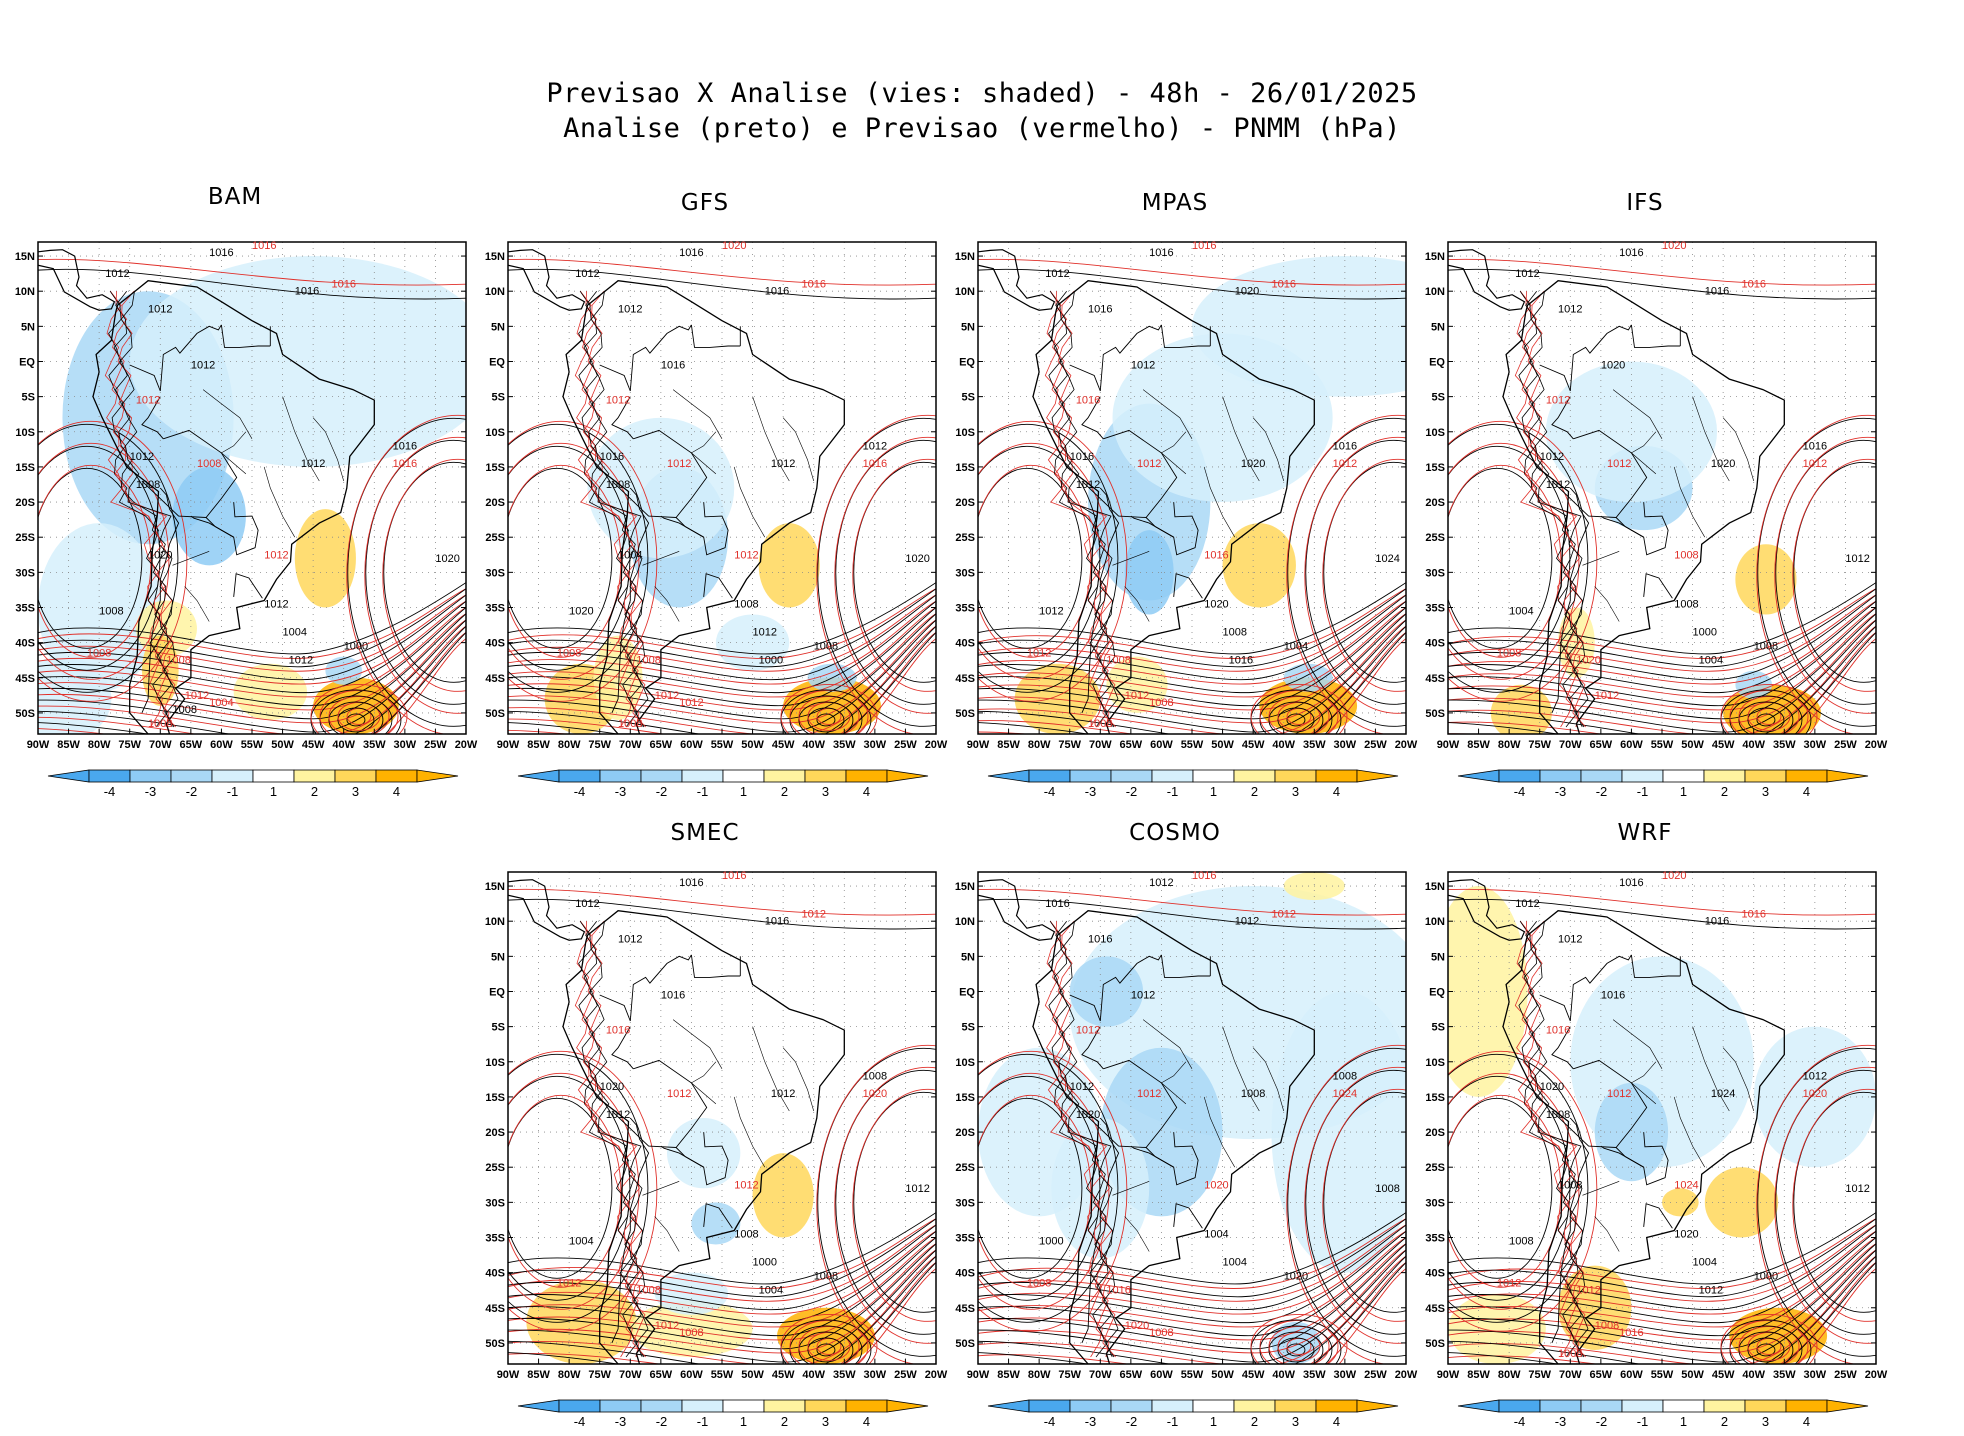 This screenshot has width=1964, height=1436. Describe the element at coordinates (25, 644) in the screenshot. I see `lat-tick-label: 40S` at that location.